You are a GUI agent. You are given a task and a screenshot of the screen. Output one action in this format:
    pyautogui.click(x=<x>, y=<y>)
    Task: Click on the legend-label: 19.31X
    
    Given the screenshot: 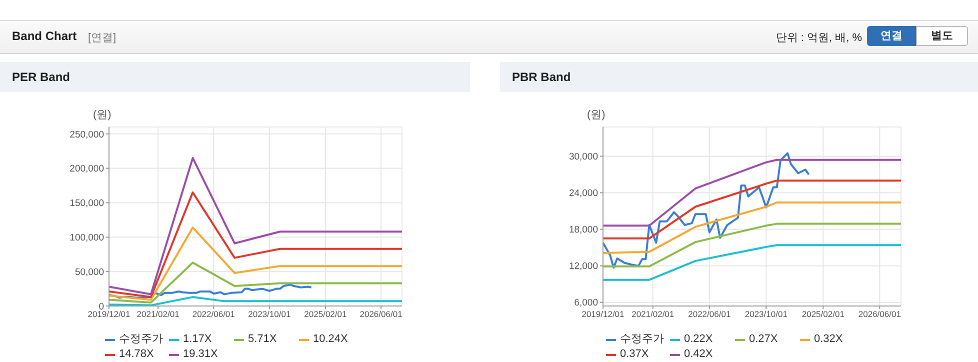 What is the action you would take?
    pyautogui.click(x=200, y=354)
    